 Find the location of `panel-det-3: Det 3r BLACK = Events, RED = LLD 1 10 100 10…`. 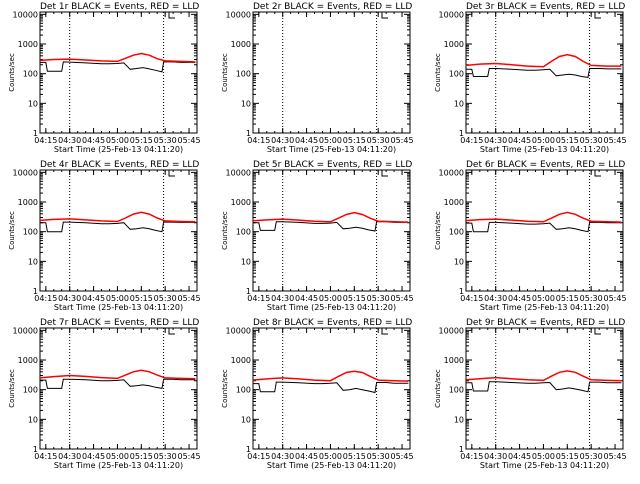

panel-det-3: Det 3r BLACK = Events, RED = LLD 1 10 100 10… is located at coordinates (530, 78).